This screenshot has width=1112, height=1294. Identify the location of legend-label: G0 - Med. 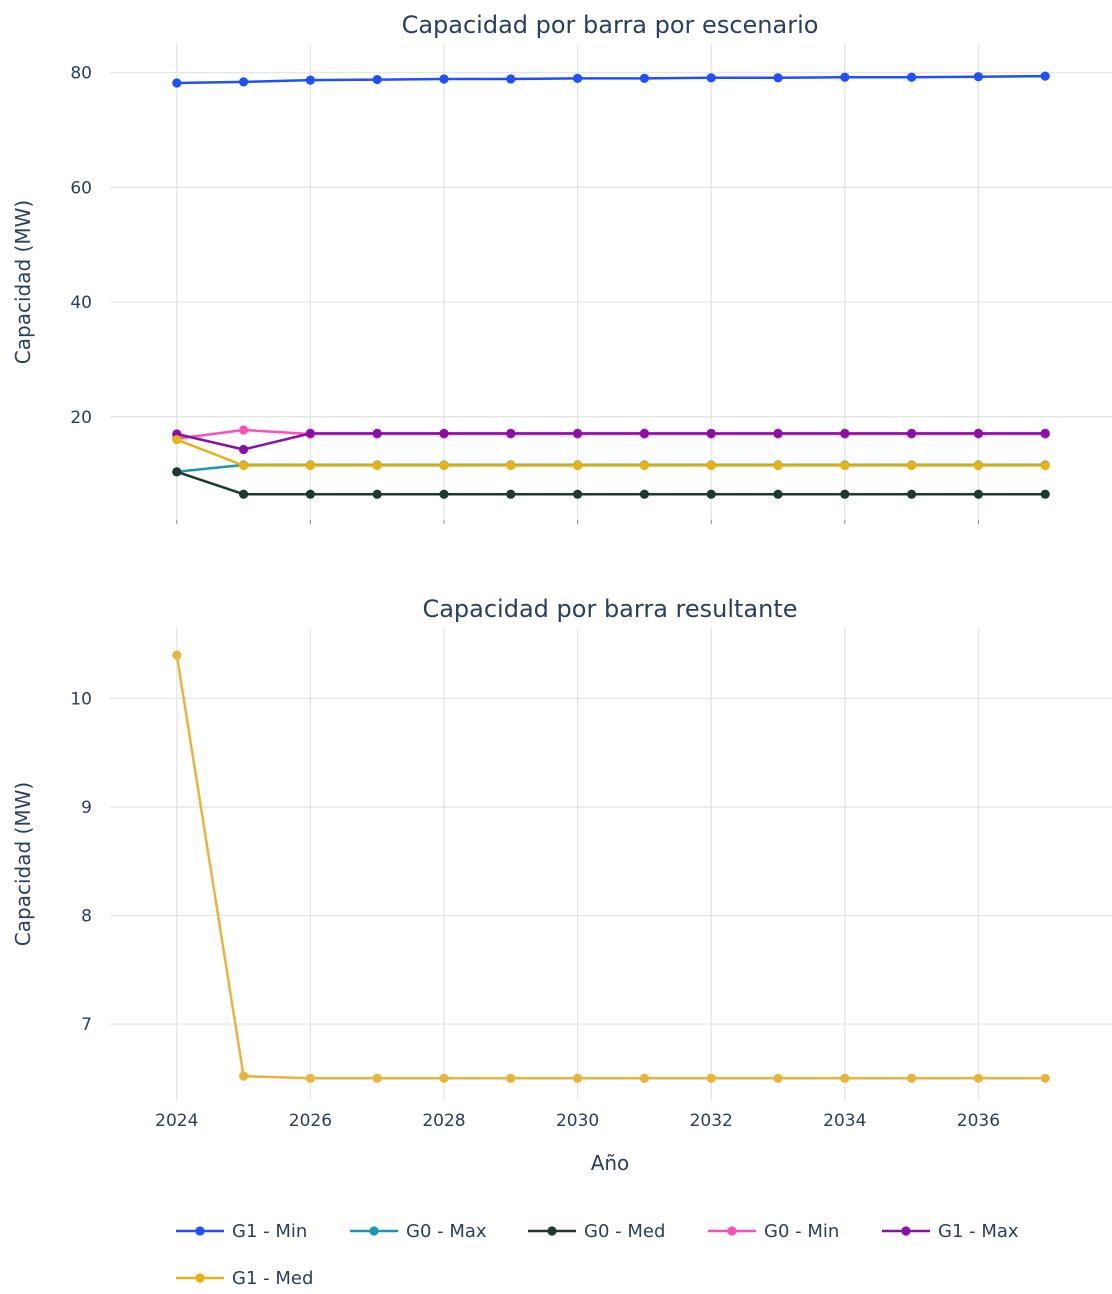
(624, 1231).